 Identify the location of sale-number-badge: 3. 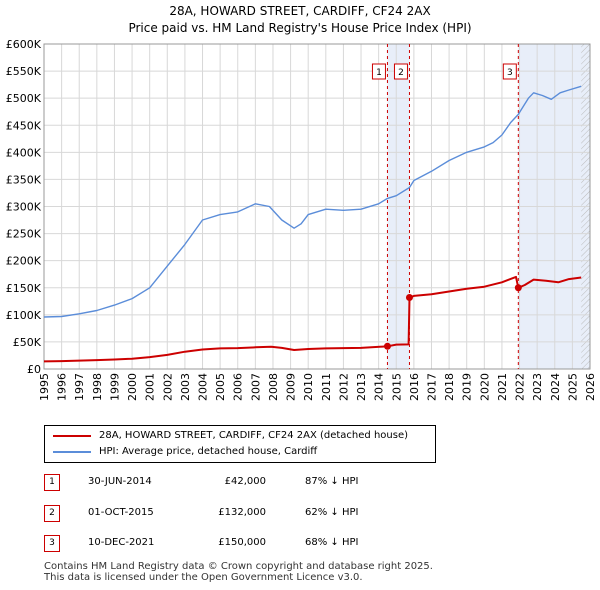
(52, 543).